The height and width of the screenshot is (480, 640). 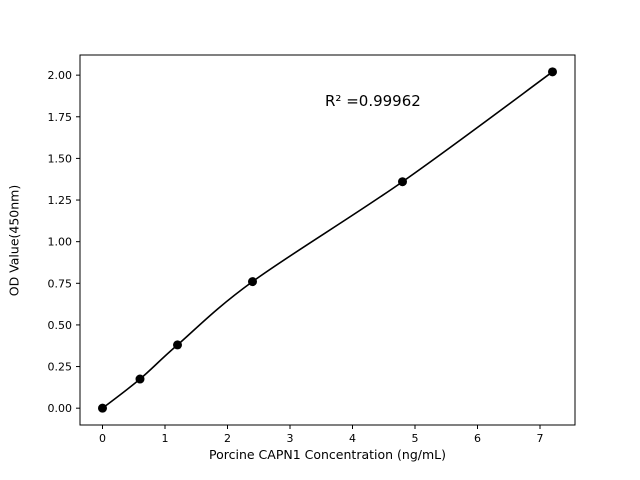 What do you see at coordinates (415, 438) in the screenshot?
I see `x-tick-label: 5` at bounding box center [415, 438].